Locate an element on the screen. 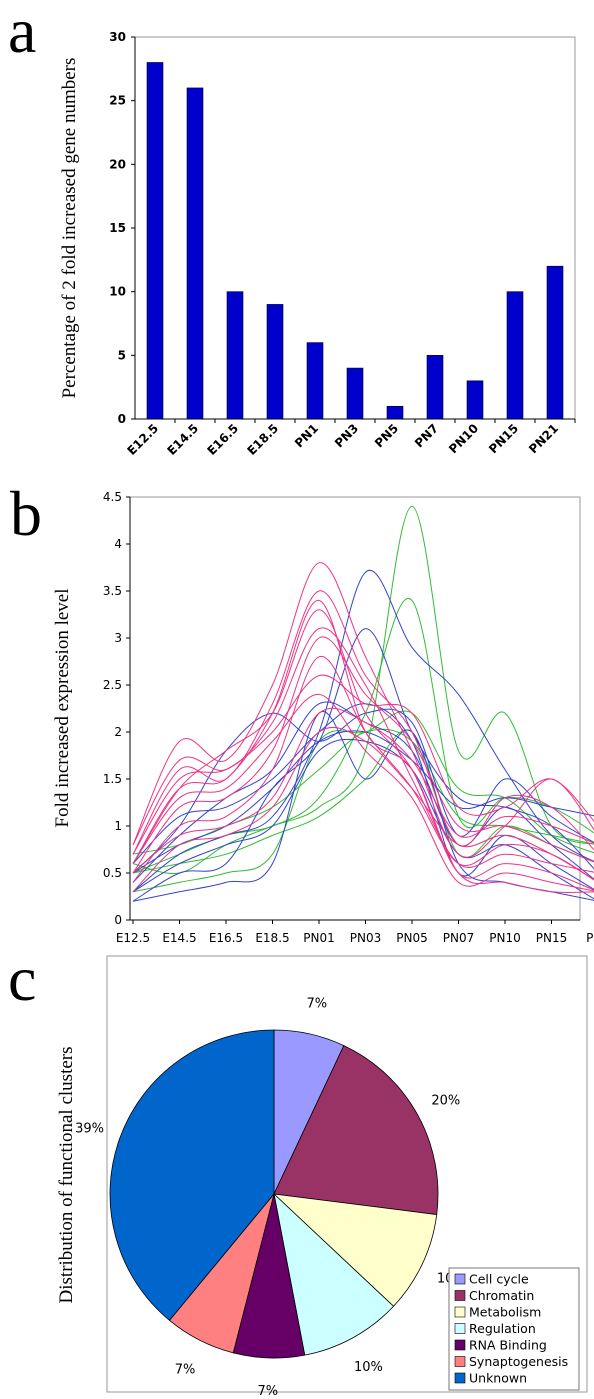 This screenshot has height=1399, width=594. panel-b-letter: b is located at coordinates (26, 513).